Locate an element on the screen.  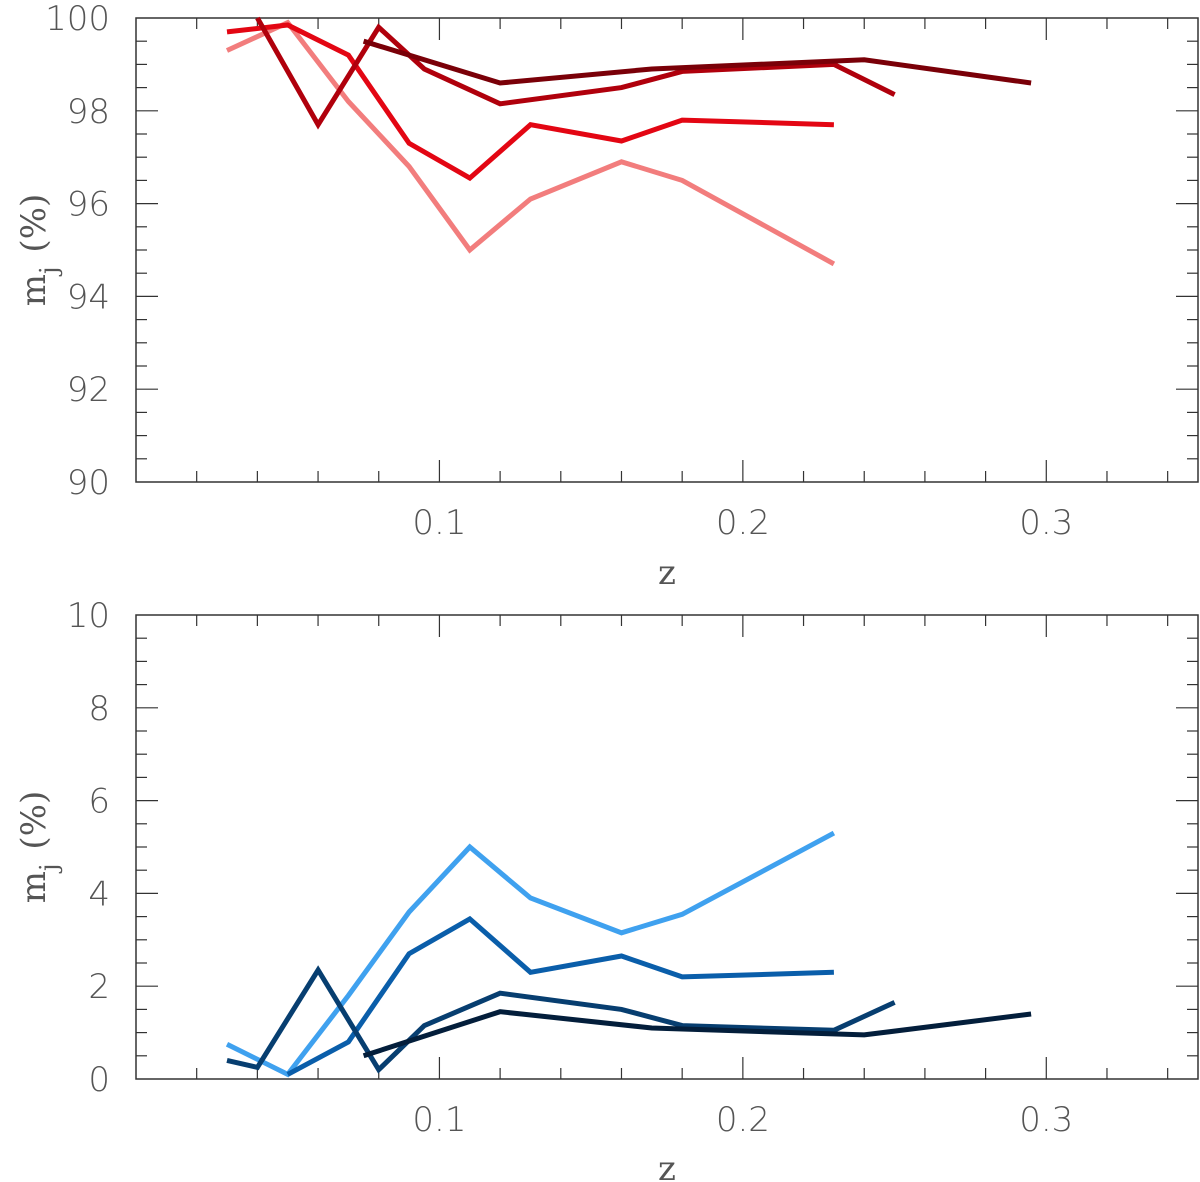
chart-bottom-y-axis-label-main: m is located at coordinates (34, 887).